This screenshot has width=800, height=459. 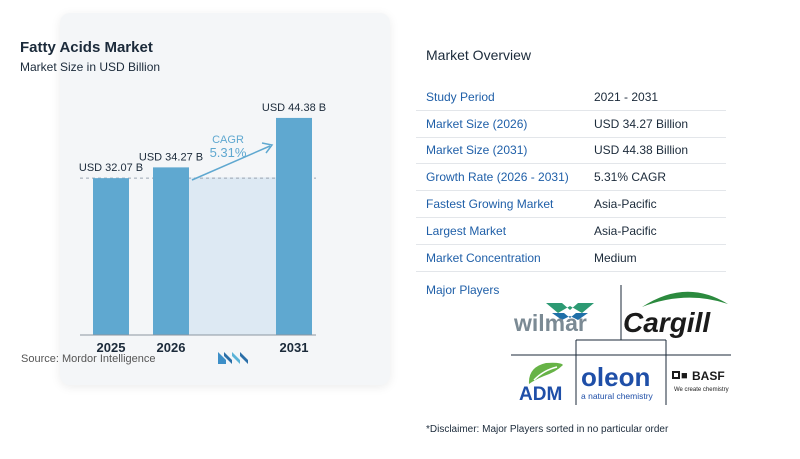 I want to click on overview-row: Largest Market Asia-Pacific, so click(x=571, y=231).